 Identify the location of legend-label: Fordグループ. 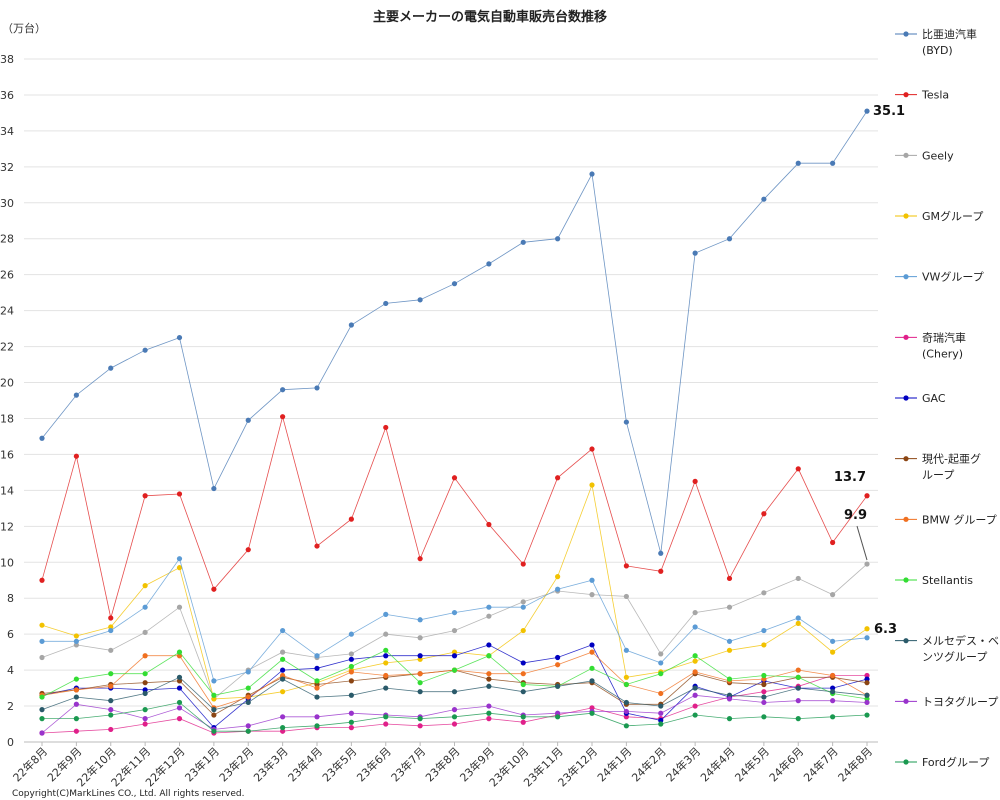
(955, 762).